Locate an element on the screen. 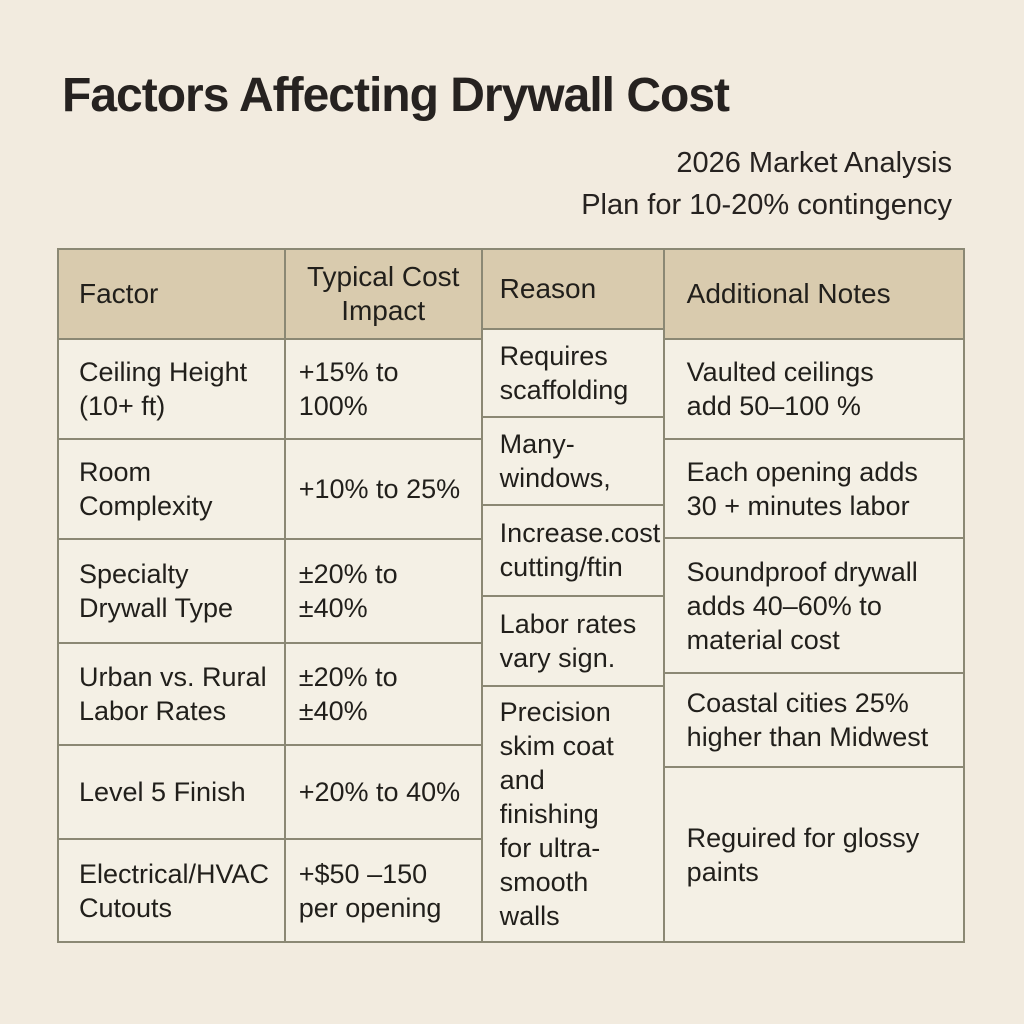 The image size is (1024, 1024). cell-notes-each-opening: Each opening adds 30 + minutes labor is located at coordinates (814, 489).